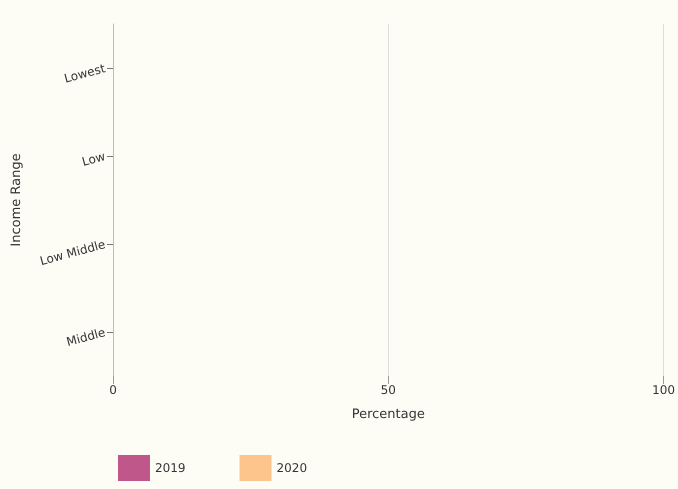 The height and width of the screenshot is (489, 678). What do you see at coordinates (85, 337) in the screenshot?
I see `y-tick-label: Middle` at bounding box center [85, 337].